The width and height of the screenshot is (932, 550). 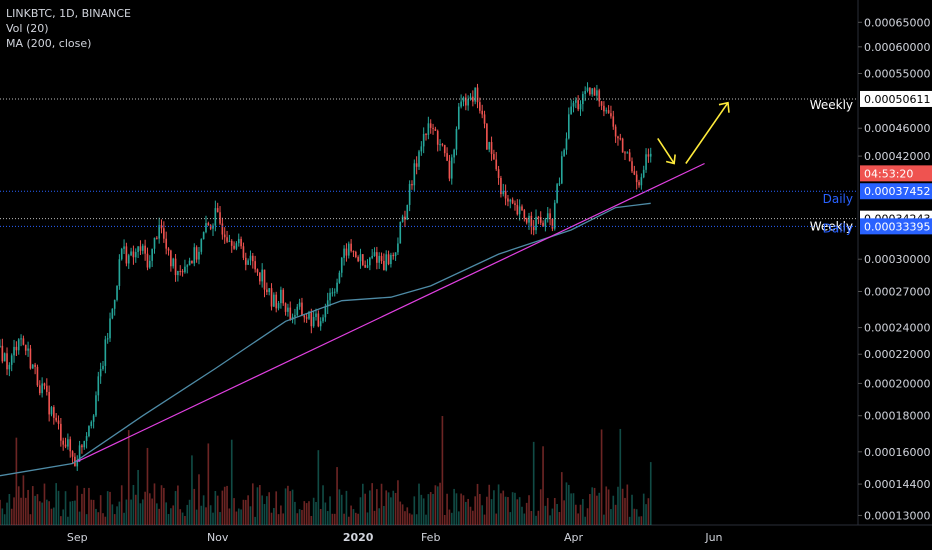 What do you see at coordinates (49, 43) in the screenshot?
I see `moving-average-label: MA (200, close)` at bounding box center [49, 43].